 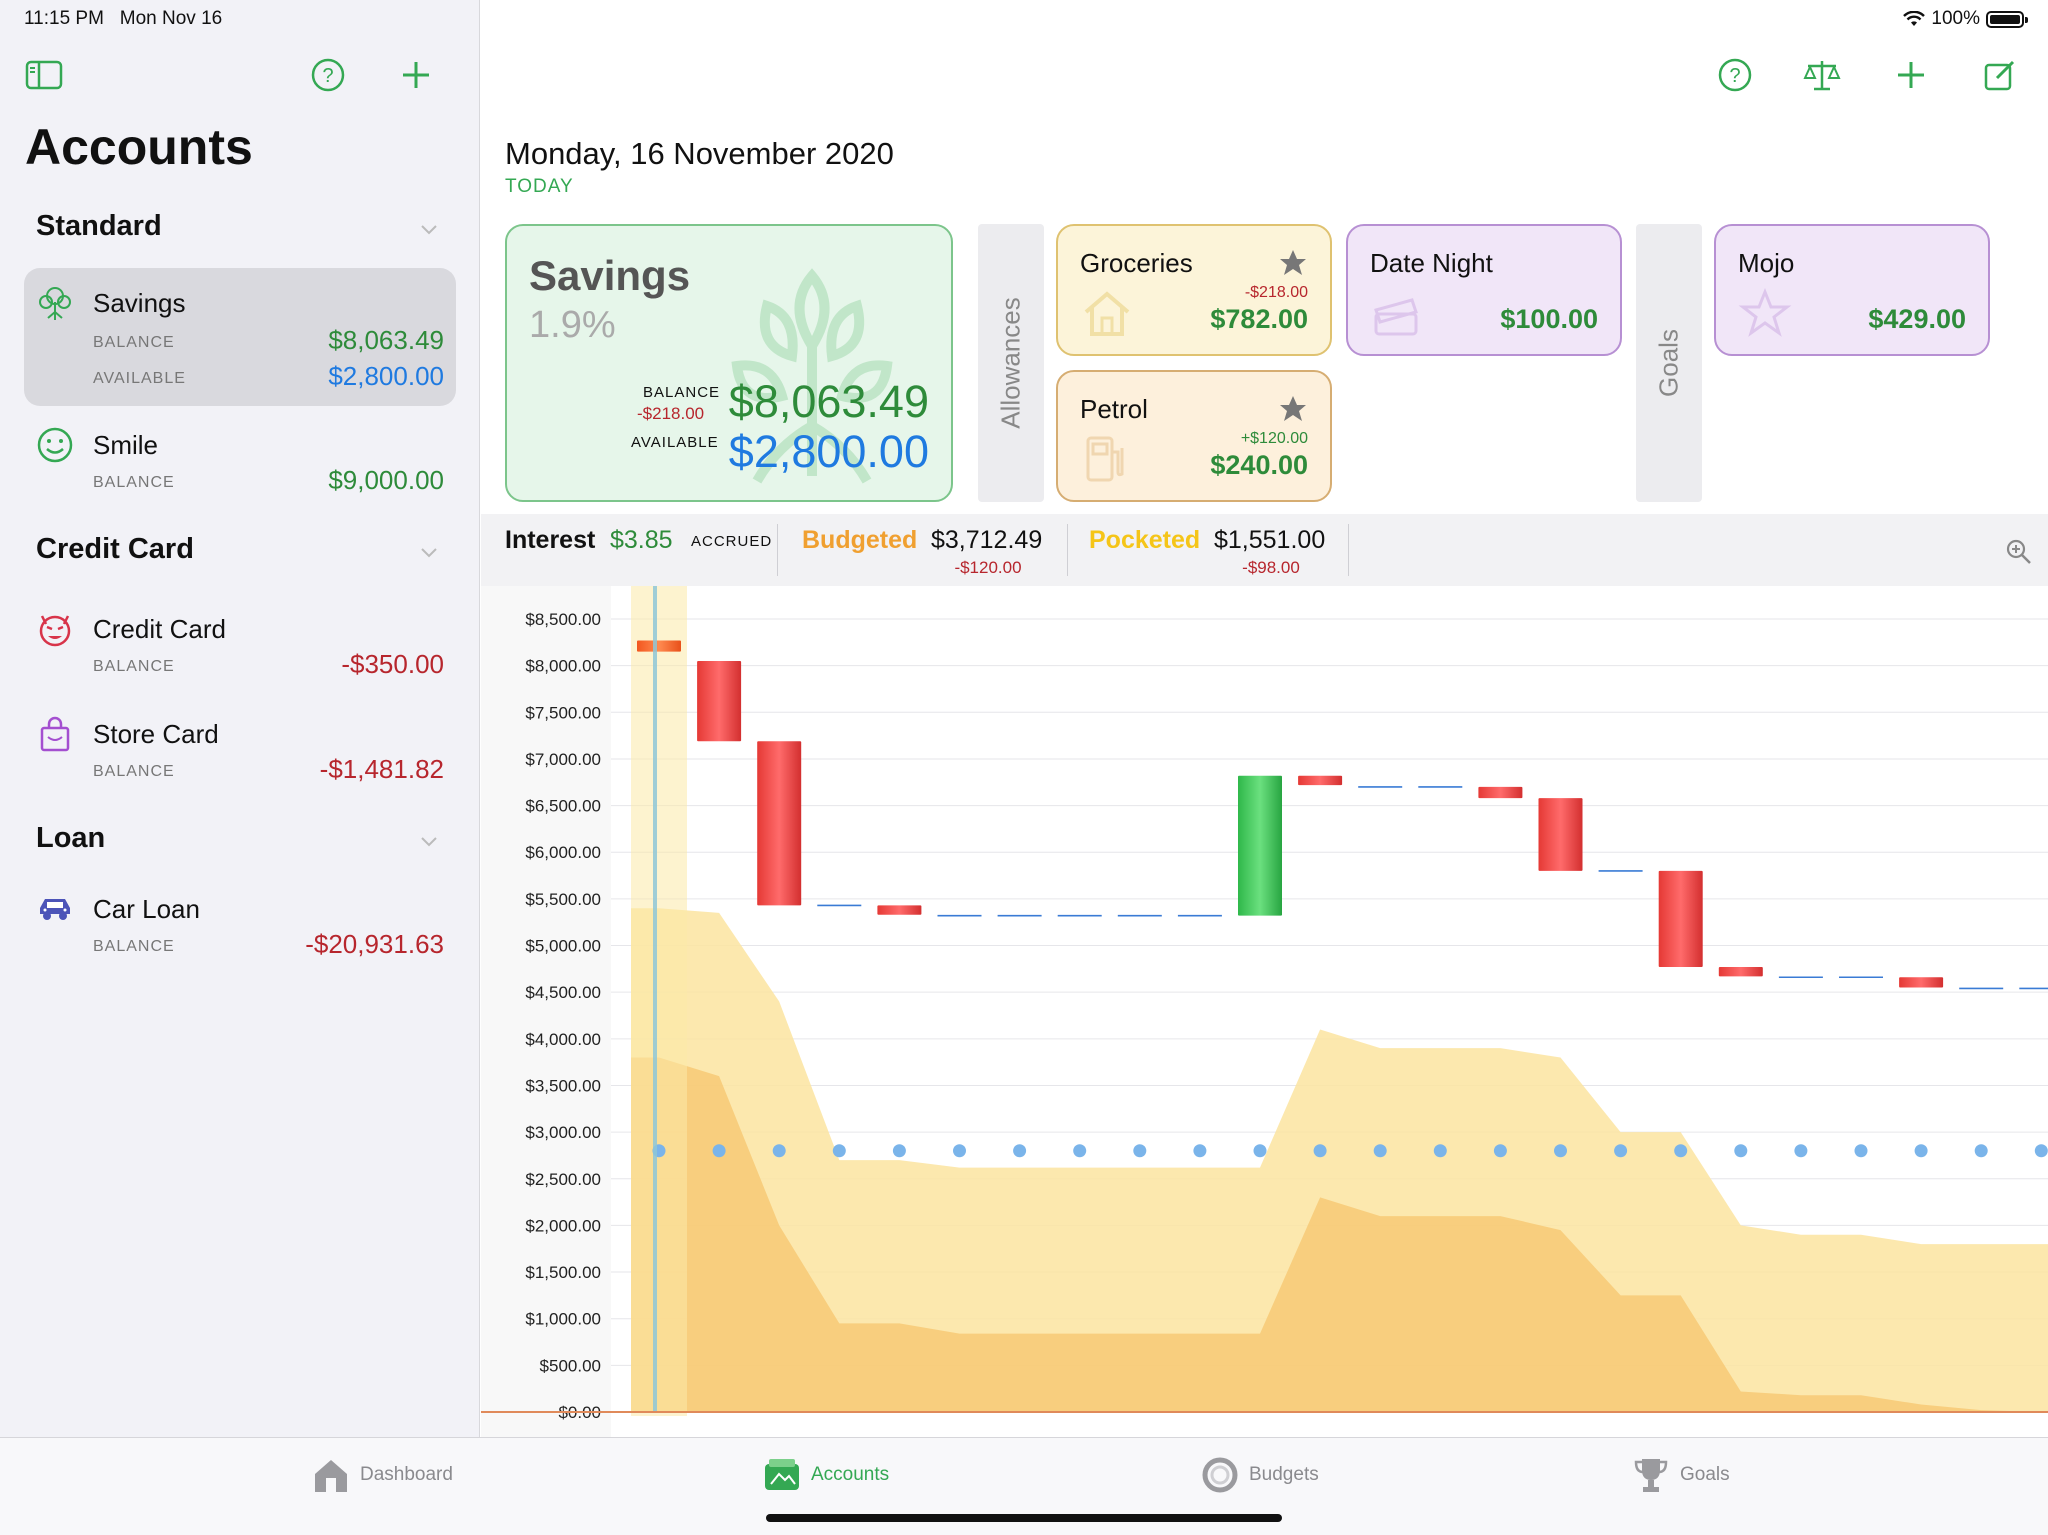 I want to click on card-change: +$120.00, so click(x=1274, y=438).